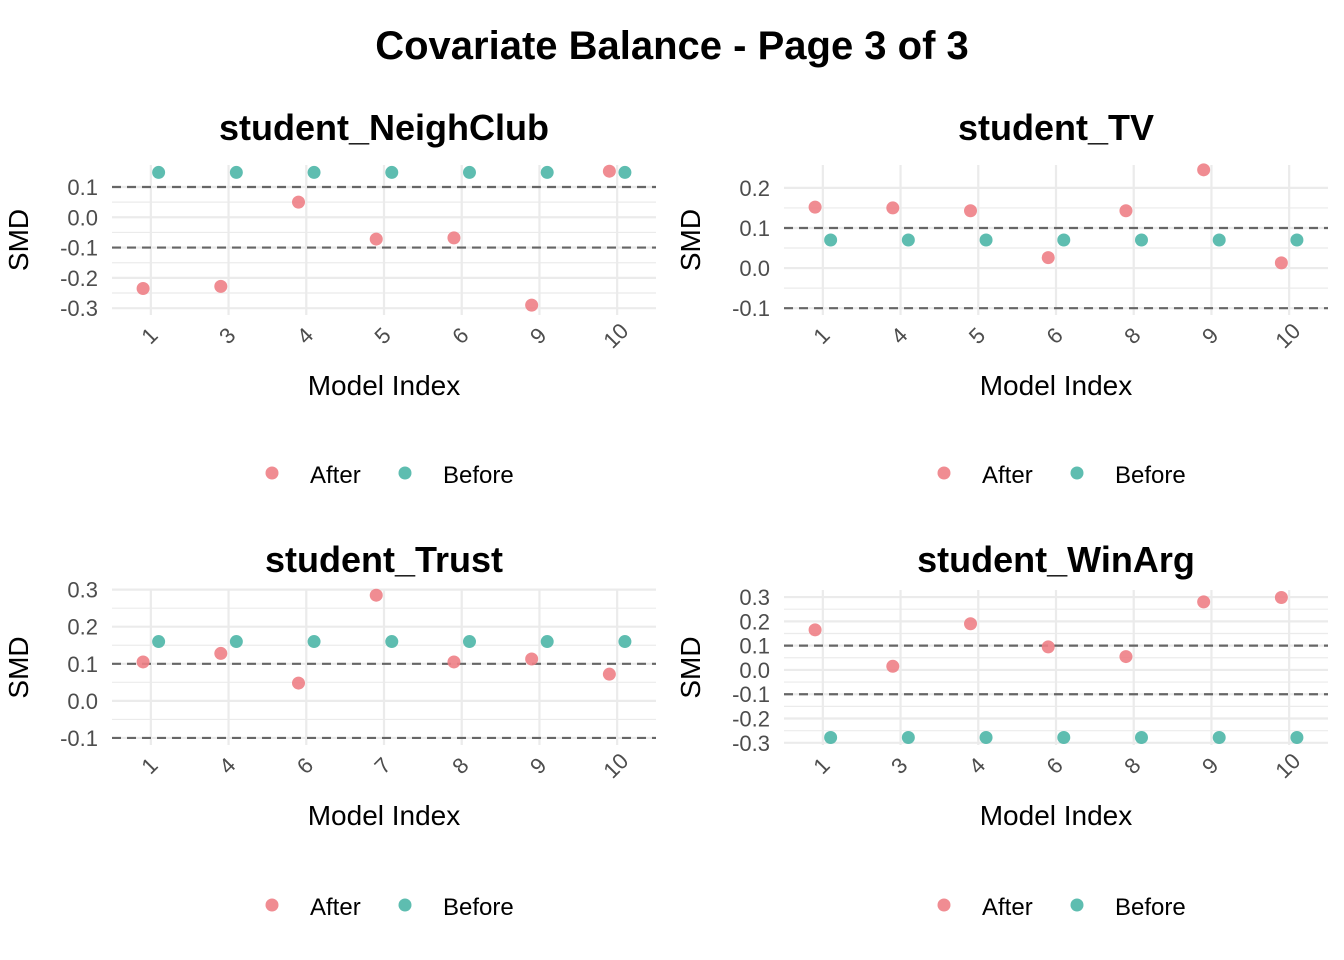 This screenshot has width=1344, height=960. What do you see at coordinates (384, 127) in the screenshot?
I see `panel-title: student_NeighClub` at bounding box center [384, 127].